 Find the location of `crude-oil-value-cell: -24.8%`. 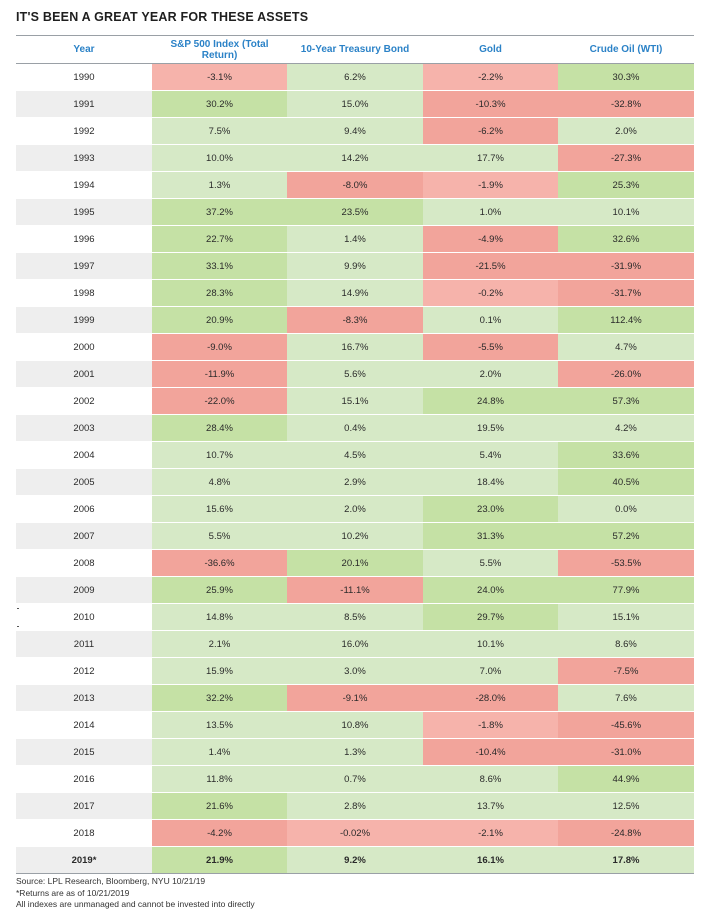

crude-oil-value-cell: -24.8% is located at coordinates (626, 833).